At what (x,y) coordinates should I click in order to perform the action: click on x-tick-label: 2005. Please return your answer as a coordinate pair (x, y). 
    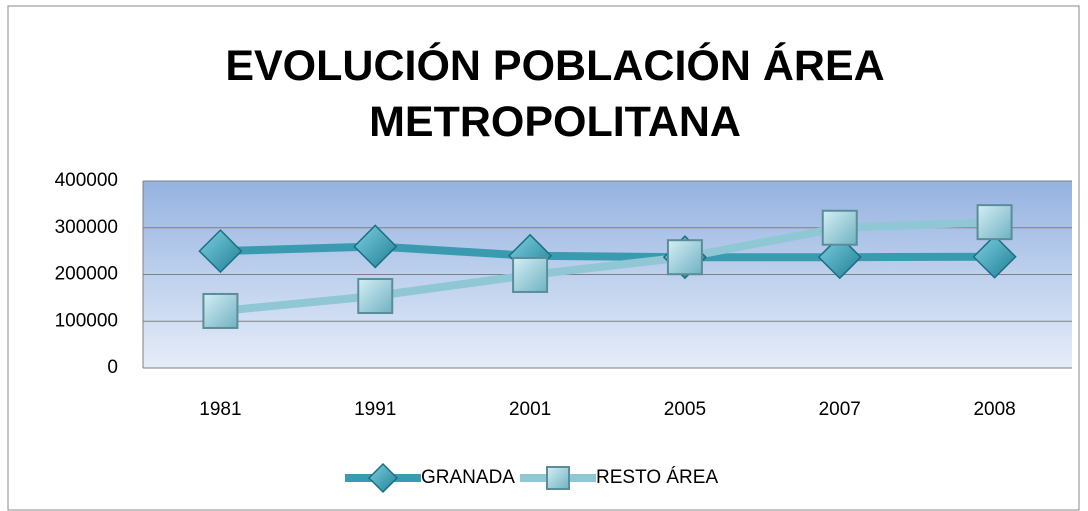
    Looking at the image, I should click on (685, 409).